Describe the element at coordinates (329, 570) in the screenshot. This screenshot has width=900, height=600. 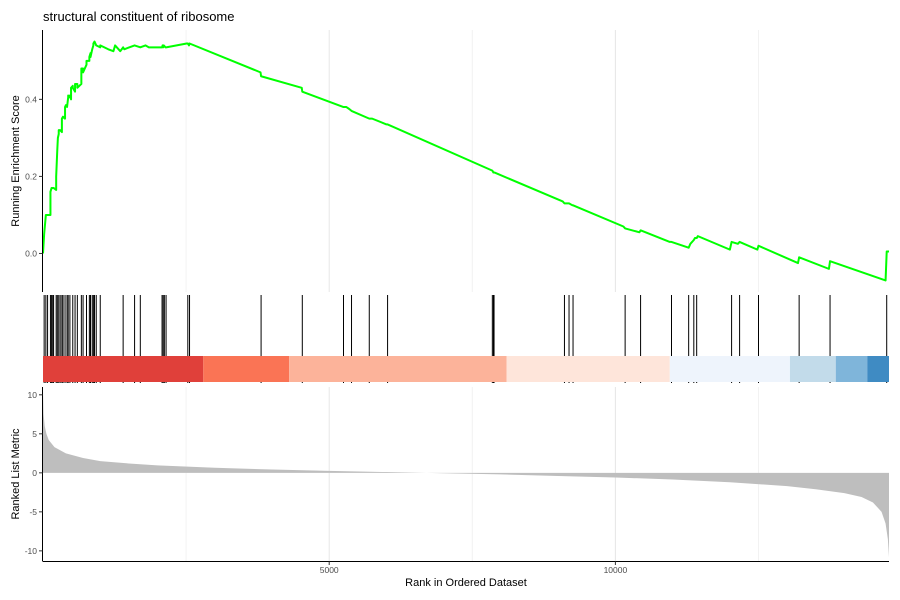
I see `x-tick-label-5000: 5000` at that location.